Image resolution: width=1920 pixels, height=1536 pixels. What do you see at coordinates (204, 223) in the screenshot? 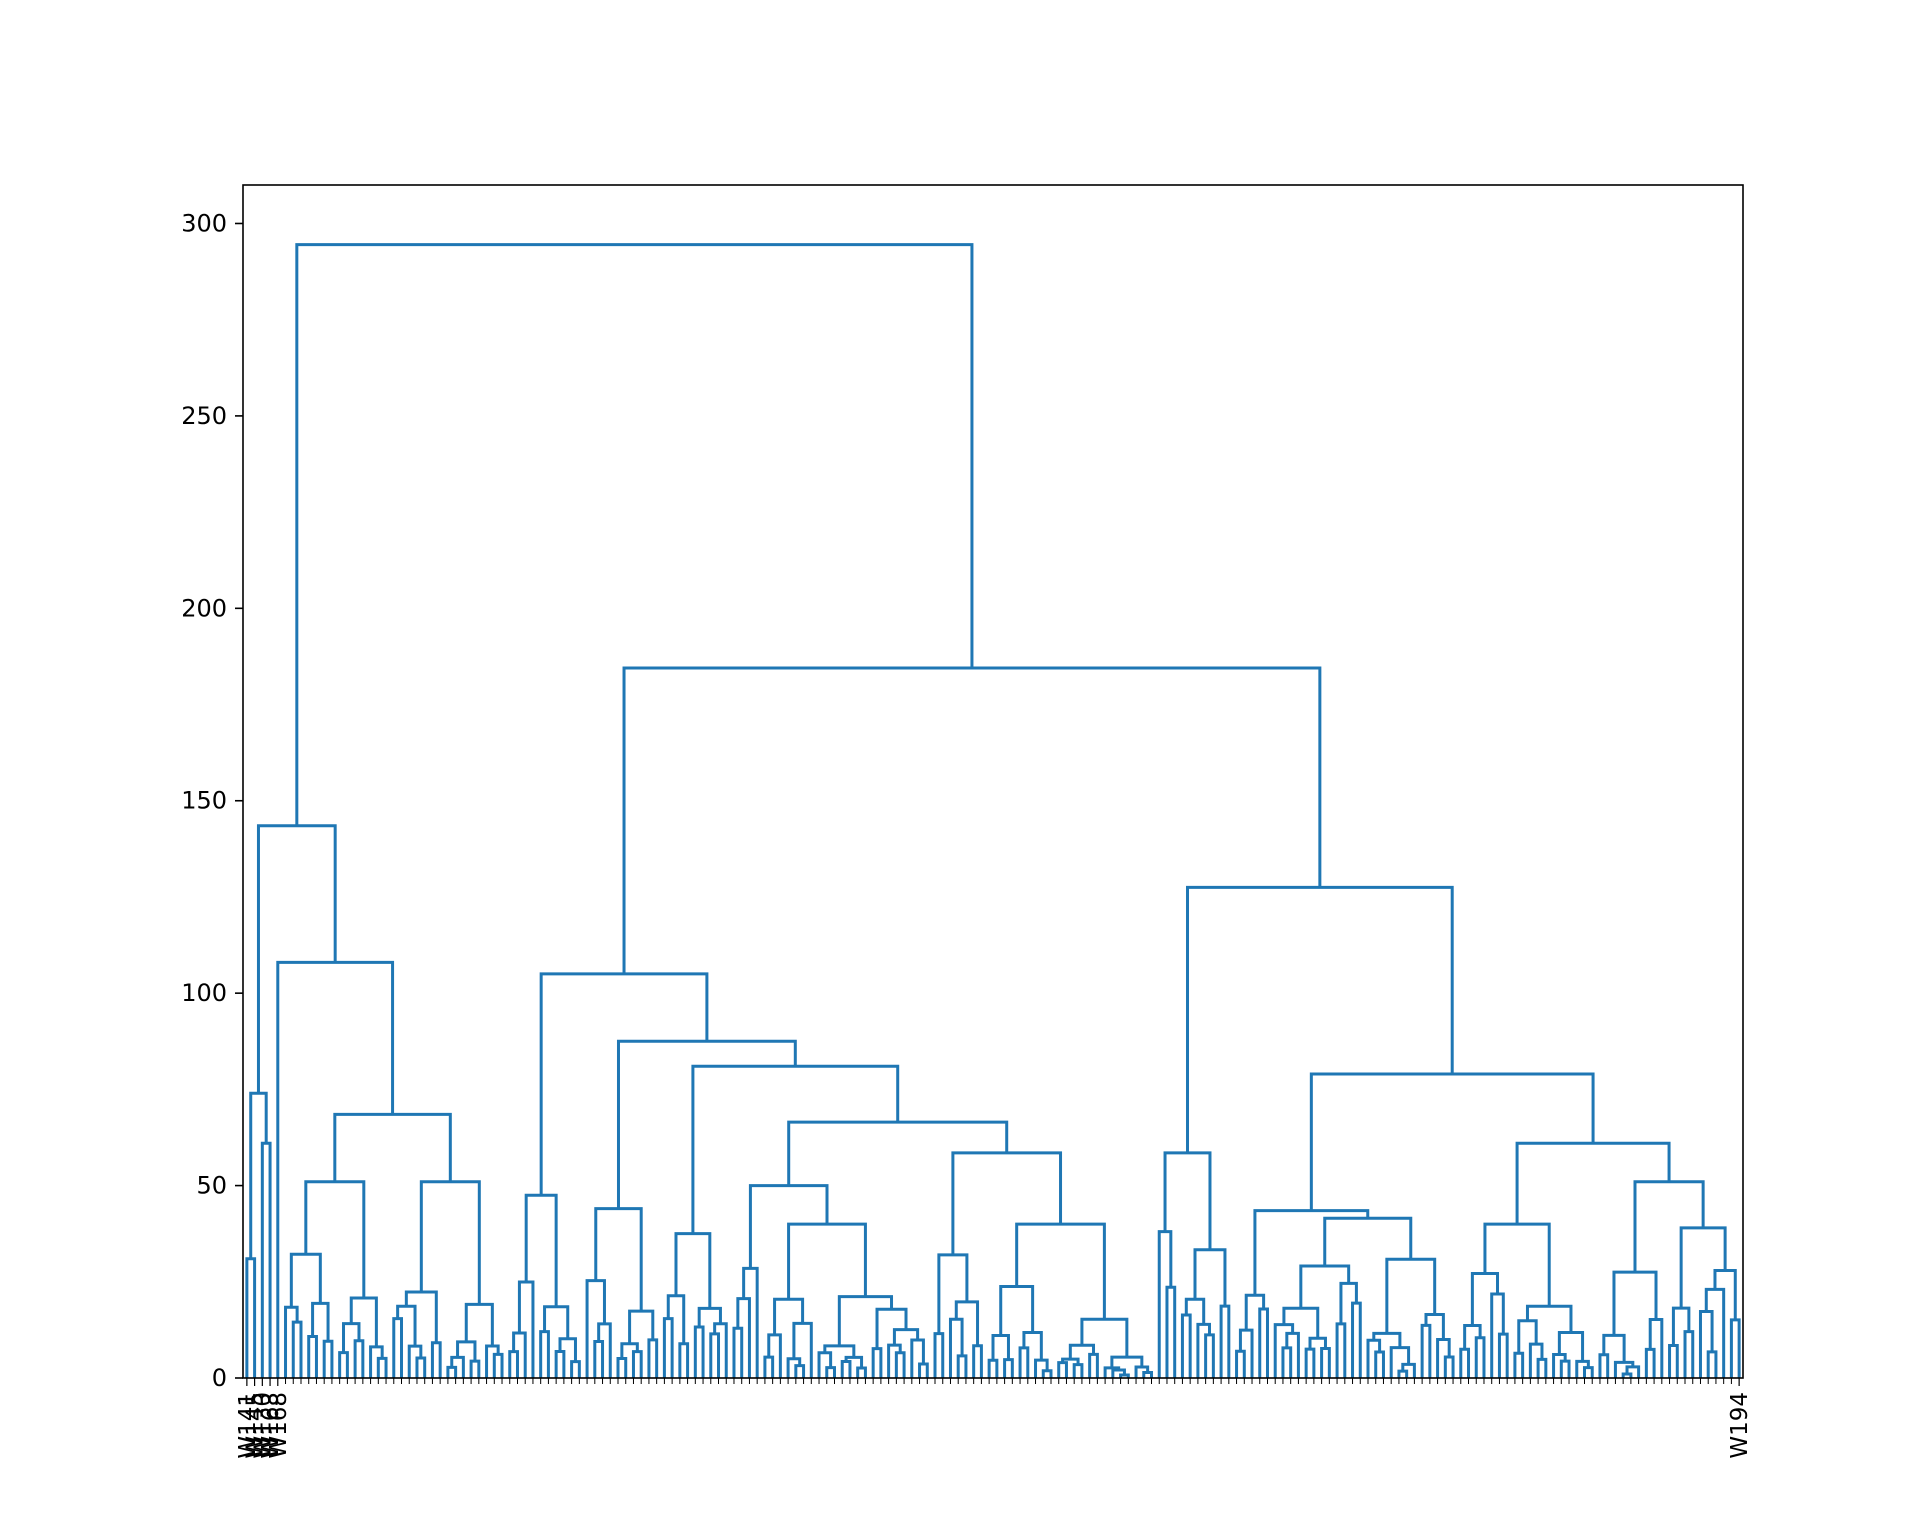
I see `y-tick-label-300: 300` at bounding box center [204, 223].